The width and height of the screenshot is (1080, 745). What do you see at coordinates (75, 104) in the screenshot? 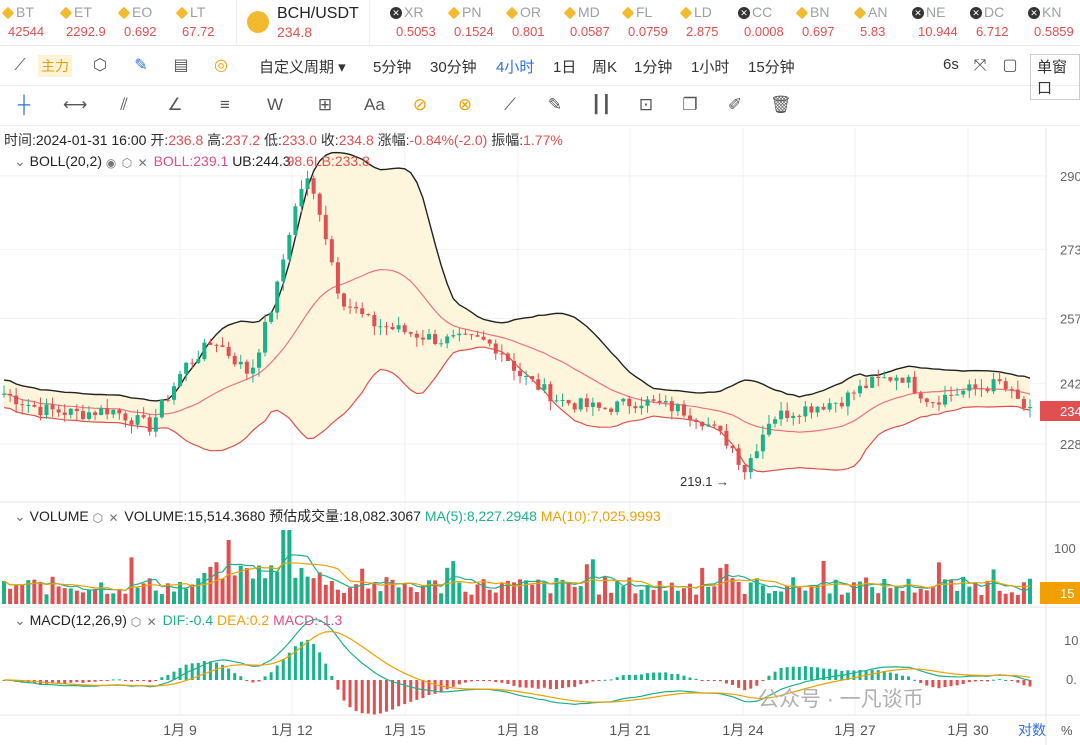
I see `horizontal-line-icon: ⟷` at bounding box center [75, 104].